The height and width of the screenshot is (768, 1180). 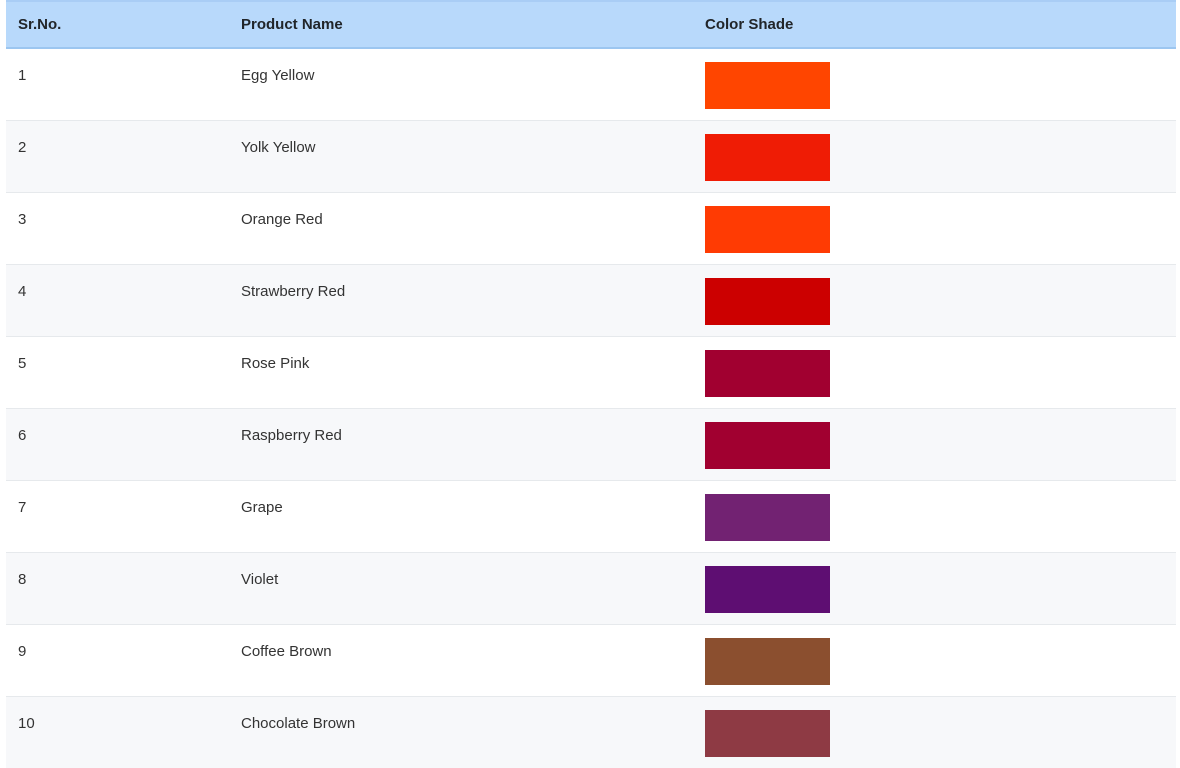 I want to click on header-row: Sr.No. Product Name Color Shade, so click(x=591, y=25).